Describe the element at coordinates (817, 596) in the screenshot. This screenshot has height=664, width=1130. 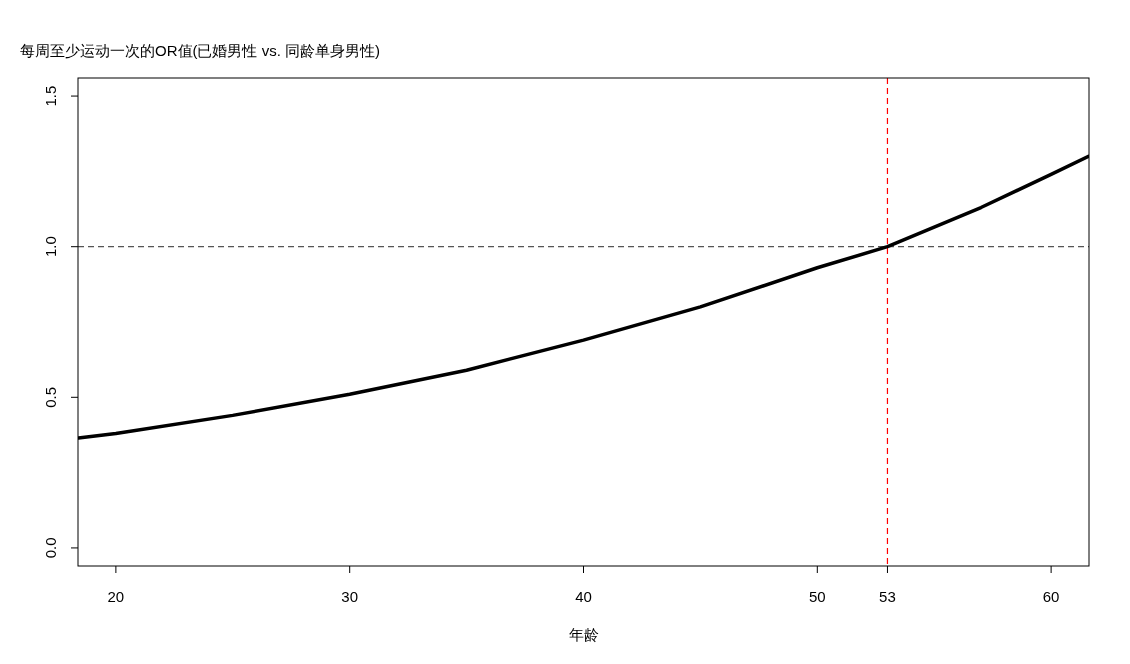
I see `x-tick-label: 50` at that location.